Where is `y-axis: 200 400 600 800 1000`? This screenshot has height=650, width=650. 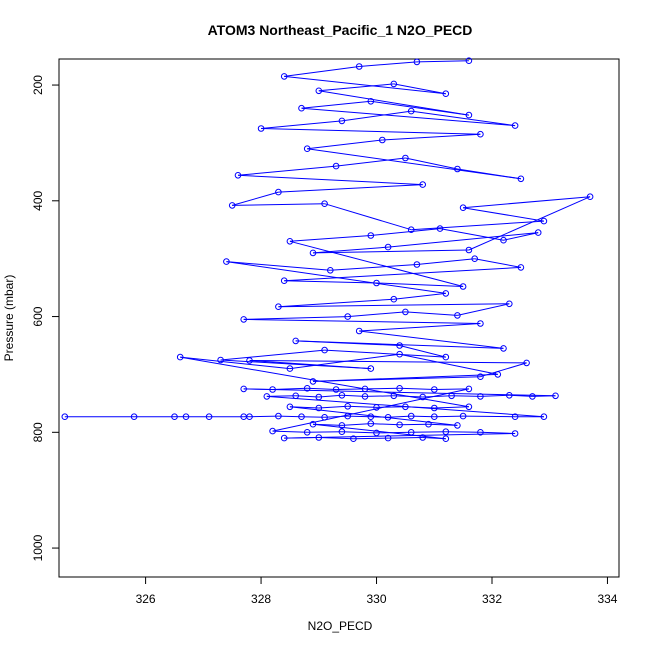 y-axis: 200 400 600 800 1000 is located at coordinates (45, 318).